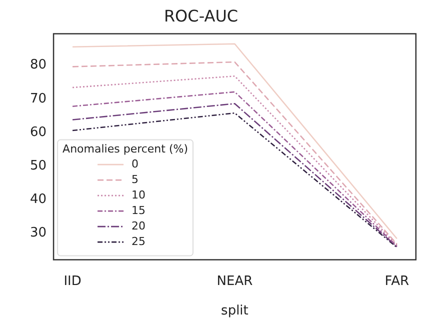 The image size is (423, 323). Describe the element at coordinates (397, 281) in the screenshot. I see `x-tick-label: FAR` at that location.